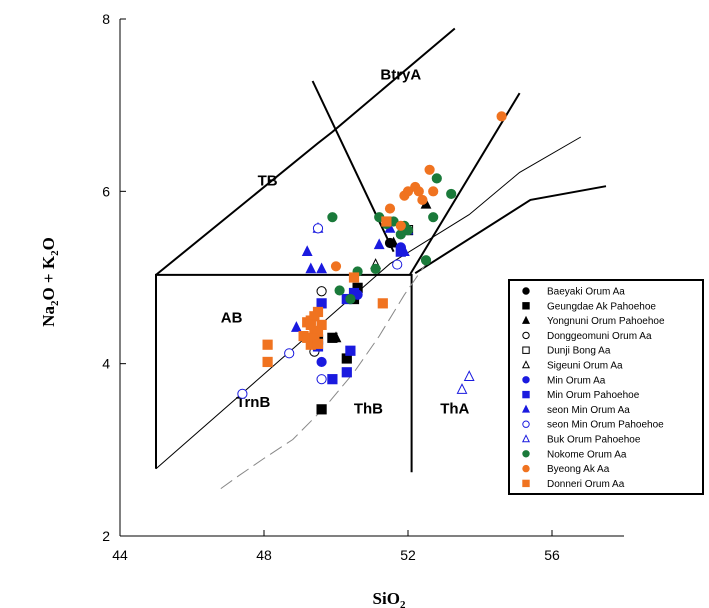 This screenshot has height=608, width=709. What do you see at coordinates (587, 454) in the screenshot?
I see `legend-label: Nokome Orum Aa` at bounding box center [587, 454].